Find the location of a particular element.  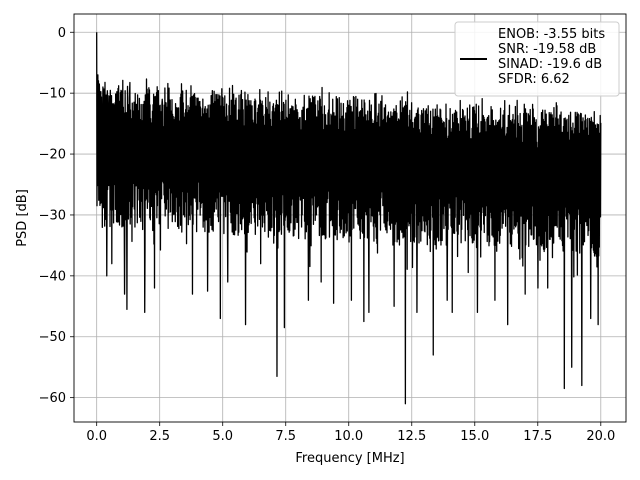

x-tick-label: 0.0 is located at coordinates (96, 436).